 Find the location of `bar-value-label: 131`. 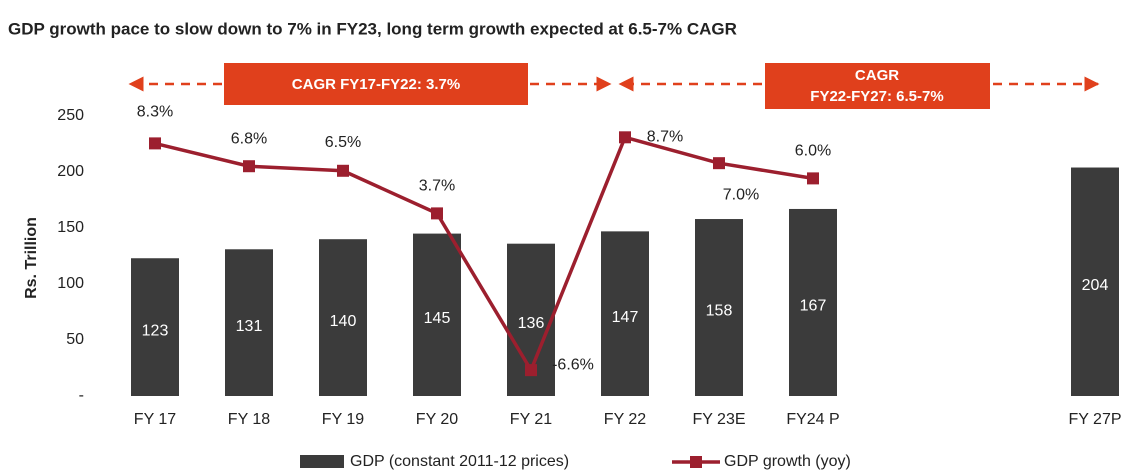

bar-value-label: 131 is located at coordinates (249, 326).